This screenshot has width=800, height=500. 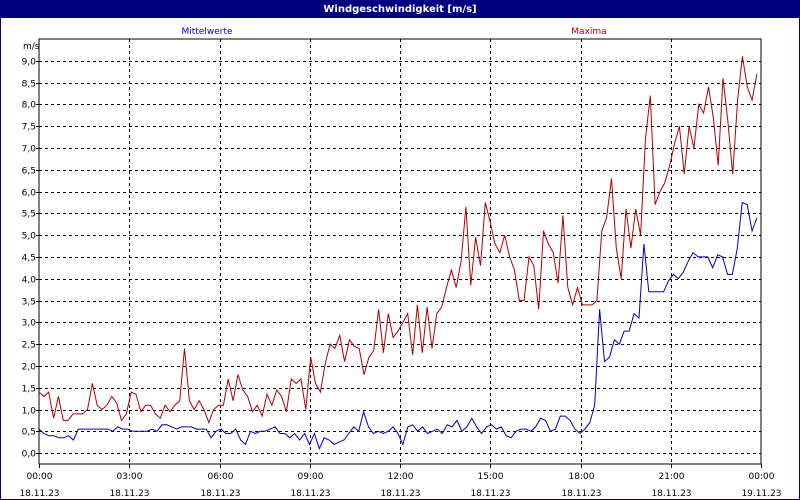 I want to click on y-axis-unit-label: m/s, so click(x=31, y=47).